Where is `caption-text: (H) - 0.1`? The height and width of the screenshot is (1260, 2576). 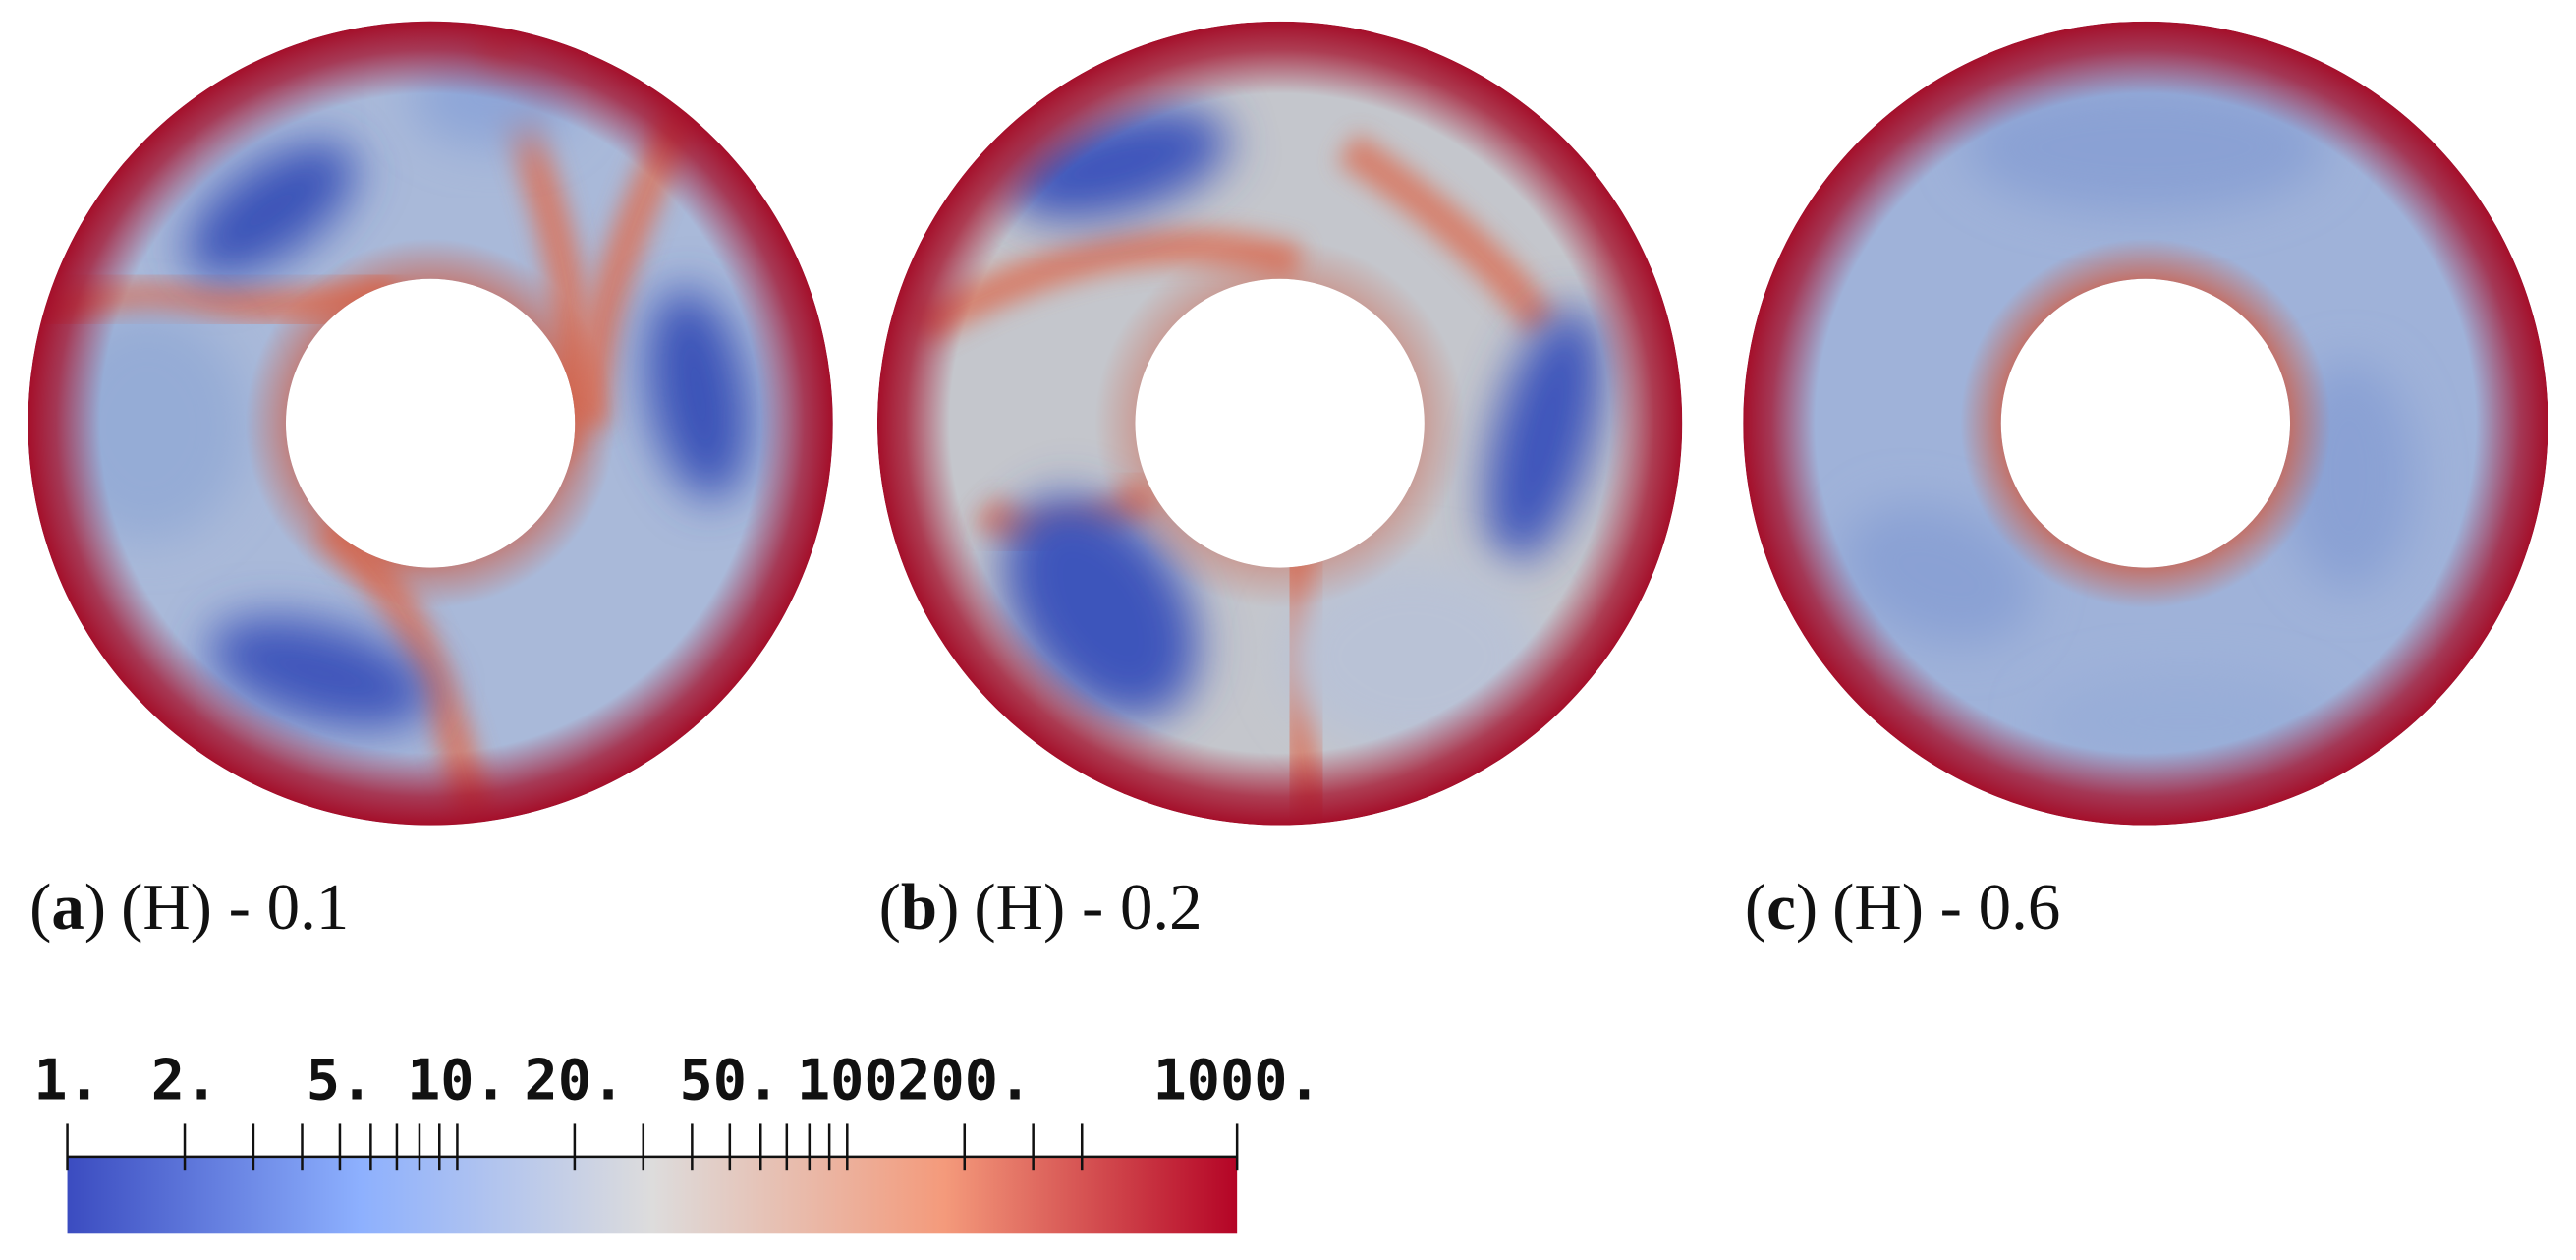 caption-text: (H) - 0.1 is located at coordinates (235, 907).